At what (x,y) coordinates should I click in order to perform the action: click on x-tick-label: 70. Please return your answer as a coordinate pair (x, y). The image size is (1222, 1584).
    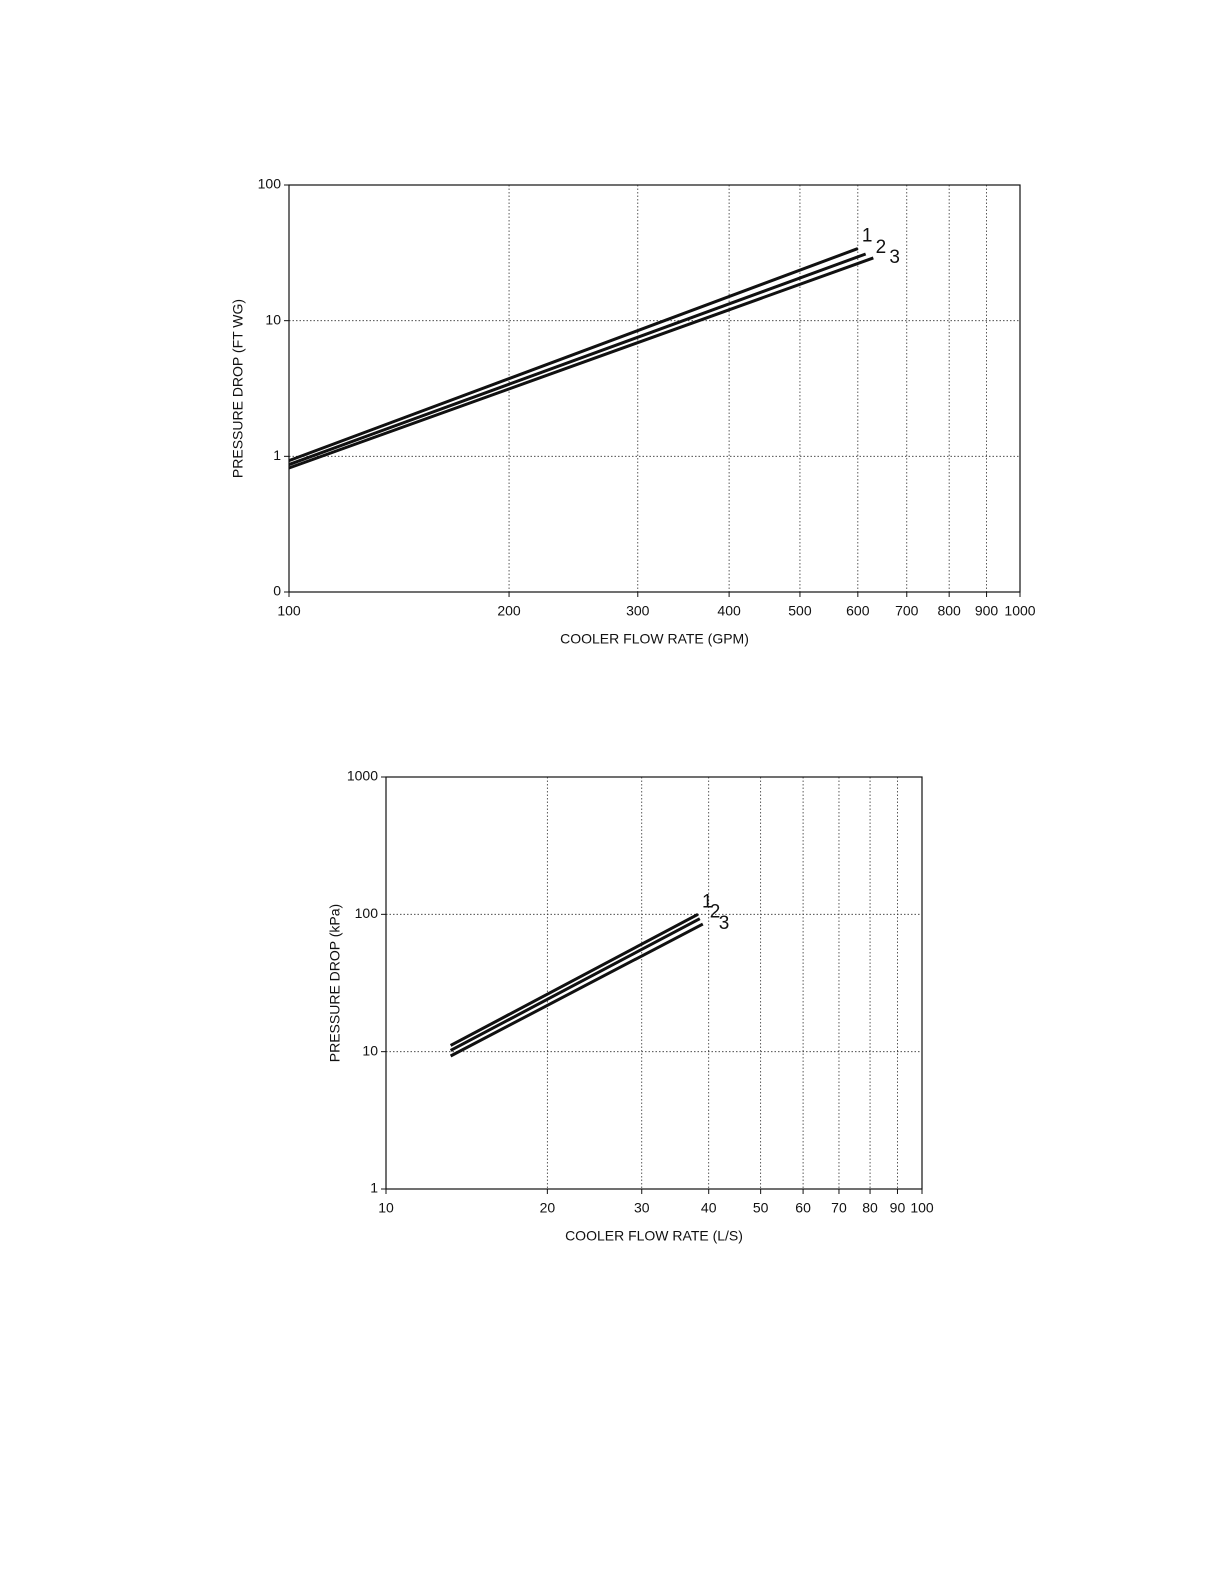
    Looking at the image, I should click on (839, 1208).